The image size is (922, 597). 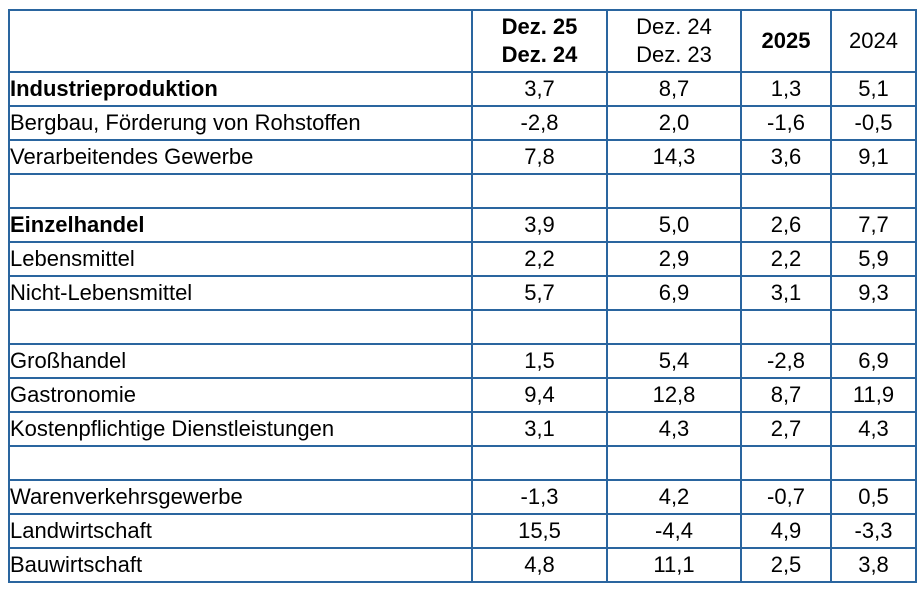 What do you see at coordinates (674, 157) in the screenshot?
I see `value-cell: 14,3` at bounding box center [674, 157].